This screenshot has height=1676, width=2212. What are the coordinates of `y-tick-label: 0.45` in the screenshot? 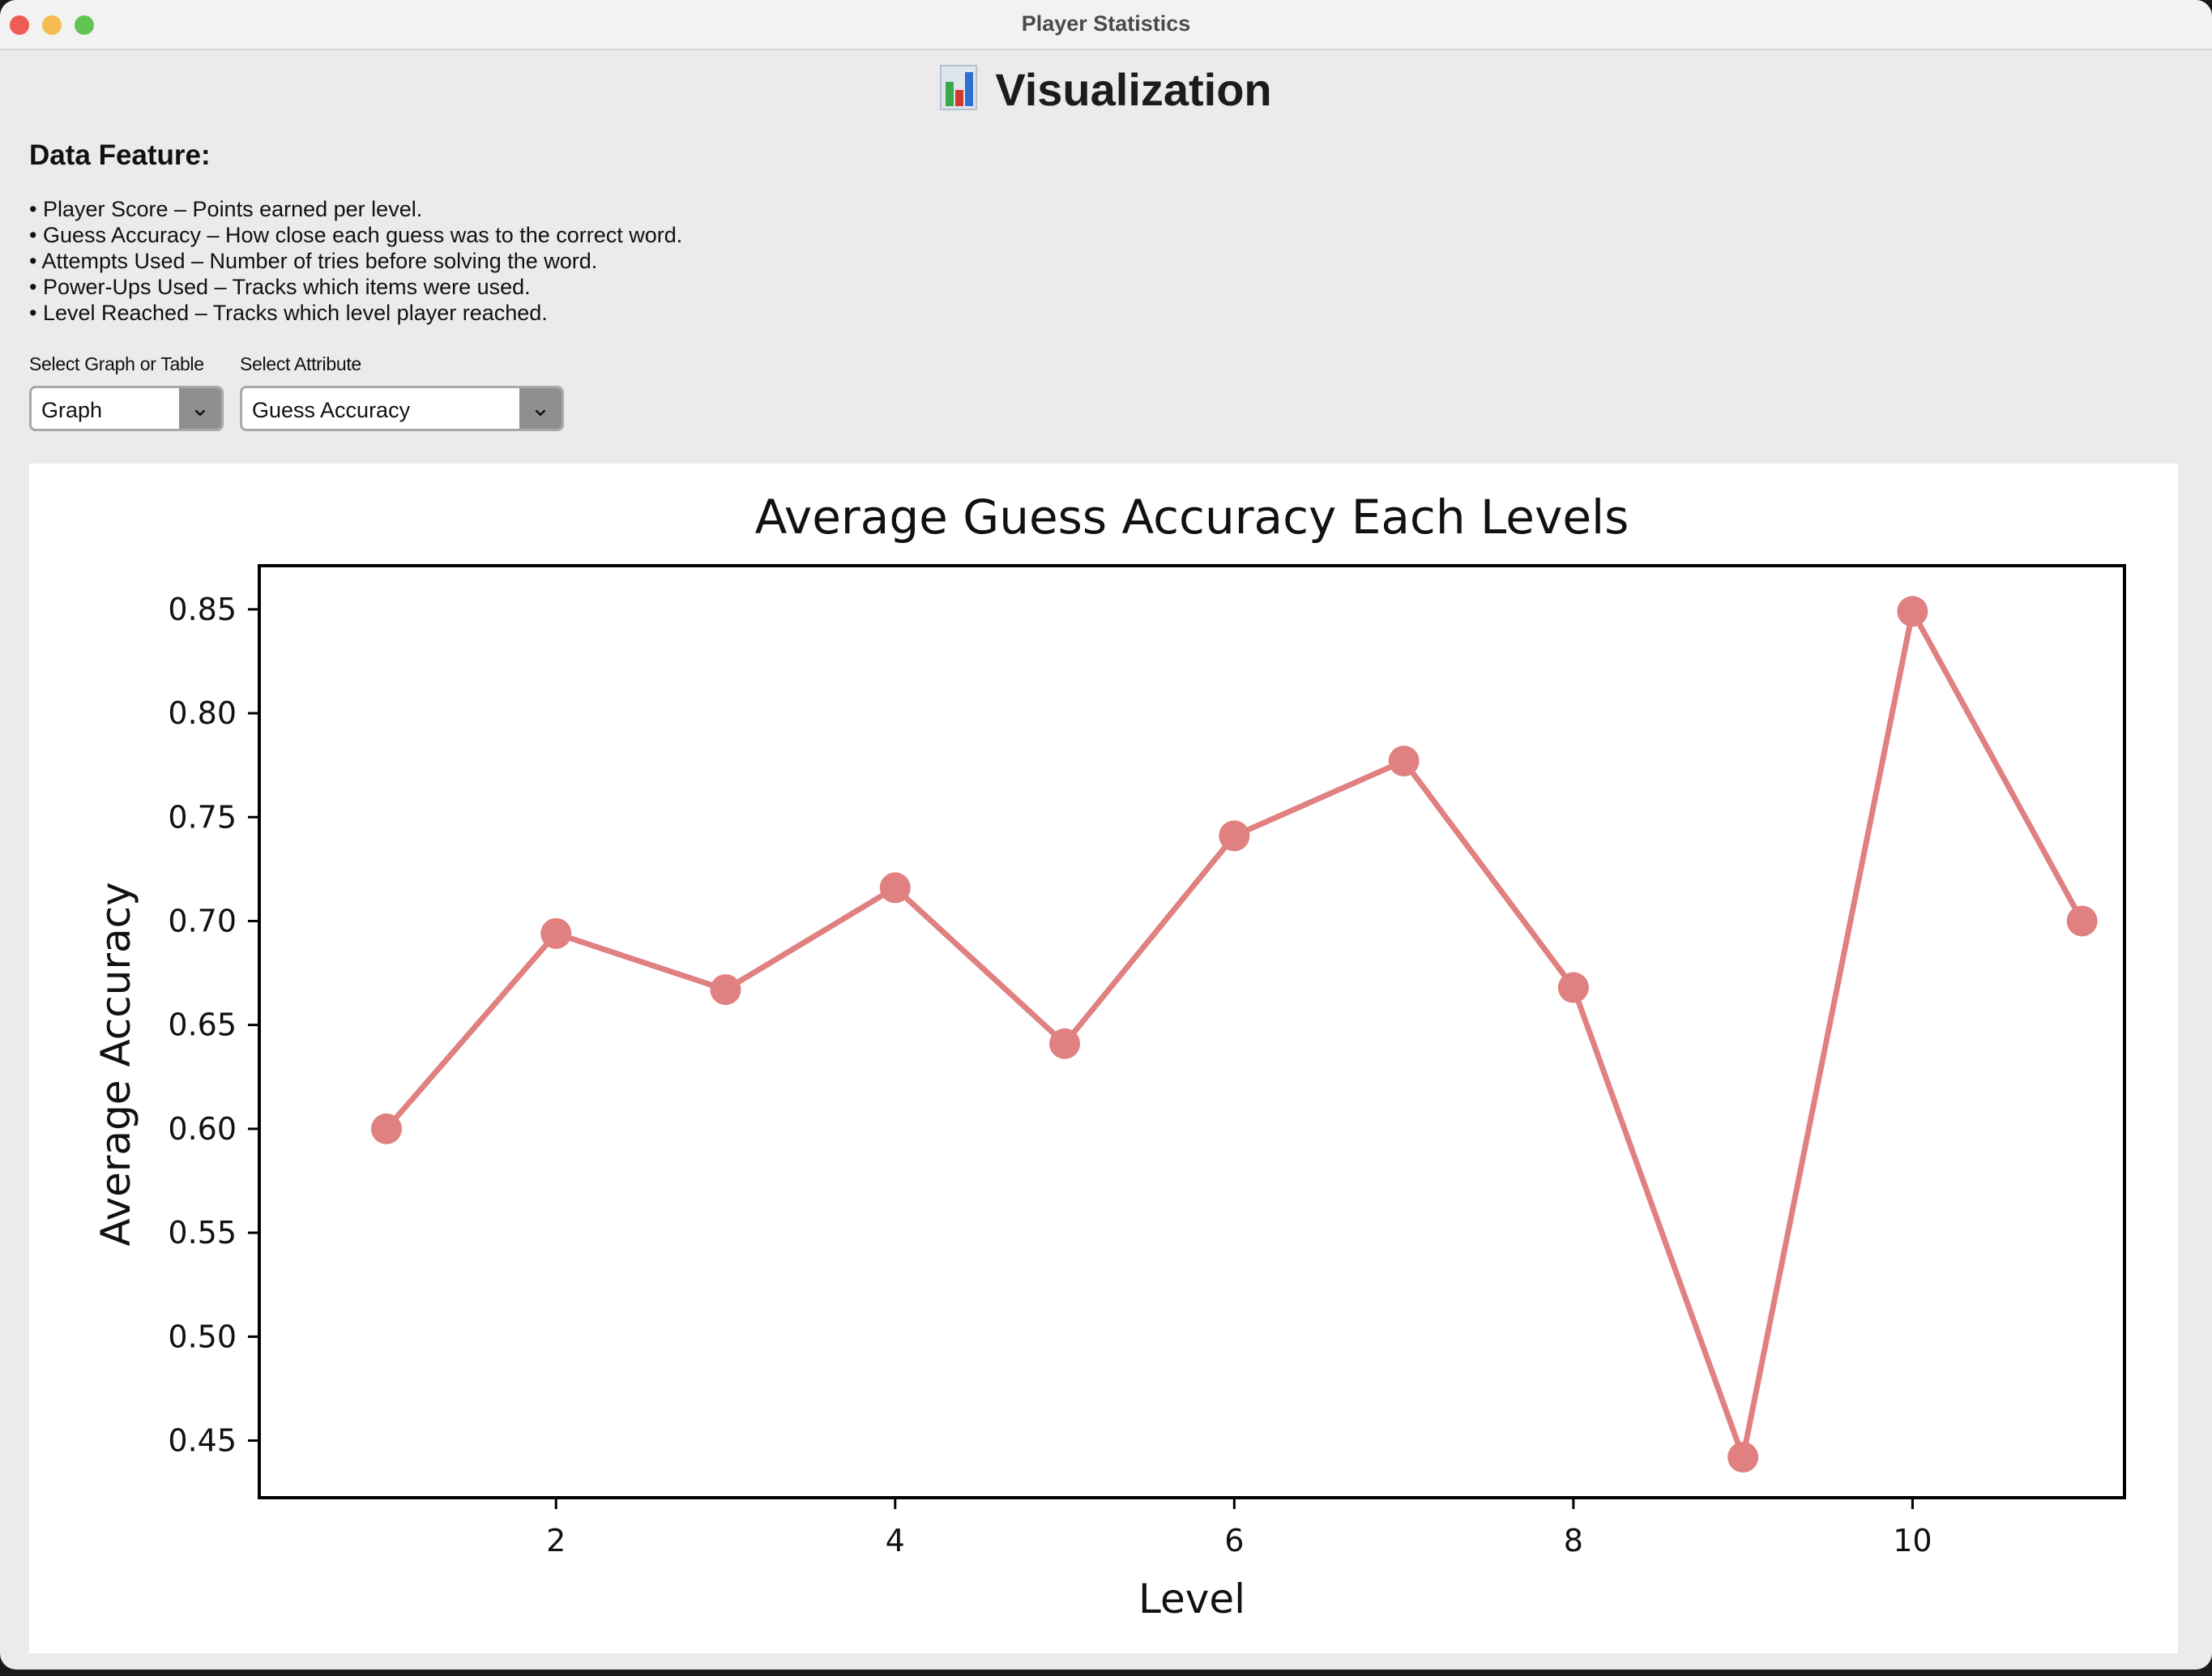 It's located at (202, 1440).